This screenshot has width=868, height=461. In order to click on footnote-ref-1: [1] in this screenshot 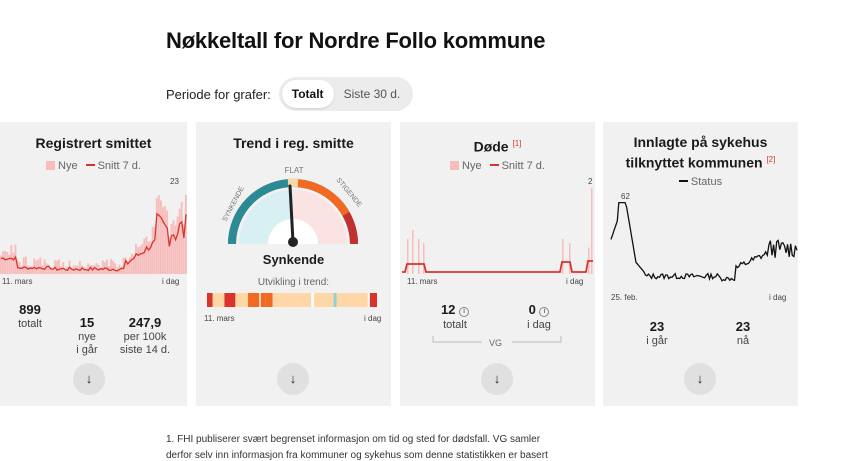, I will do `click(517, 143)`.